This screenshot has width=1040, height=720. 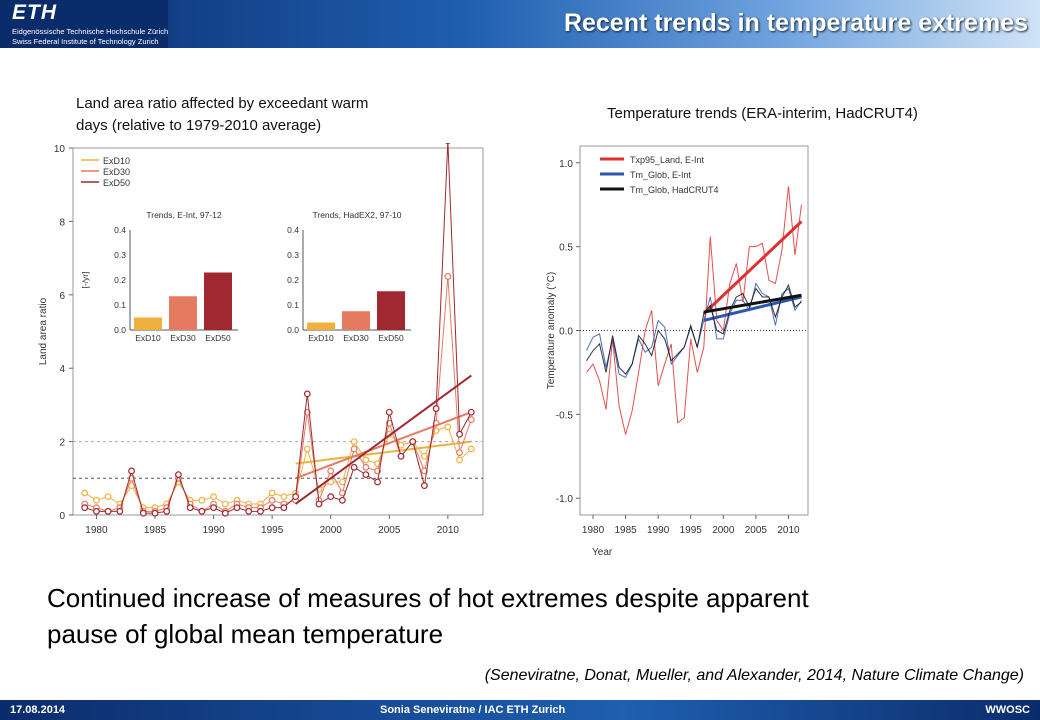 What do you see at coordinates (38, 710) in the screenshot?
I see `footer-date: 17.08.2014` at bounding box center [38, 710].